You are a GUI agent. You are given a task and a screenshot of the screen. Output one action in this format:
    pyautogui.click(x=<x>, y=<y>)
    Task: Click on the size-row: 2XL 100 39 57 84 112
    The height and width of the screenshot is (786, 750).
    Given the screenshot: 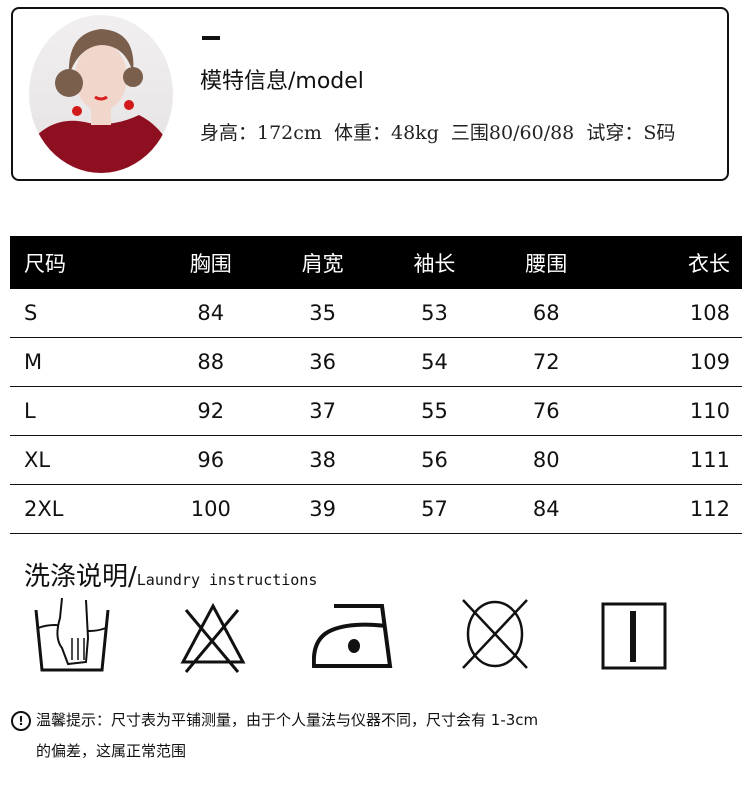 What is the action you would take?
    pyautogui.click(x=376, y=509)
    